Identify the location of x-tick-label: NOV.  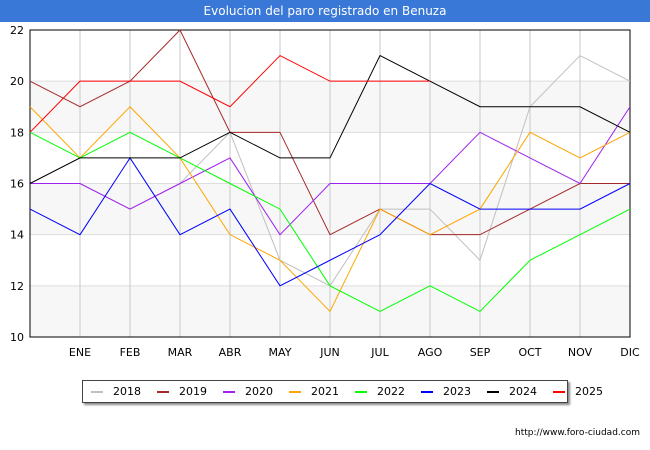
(580, 352).